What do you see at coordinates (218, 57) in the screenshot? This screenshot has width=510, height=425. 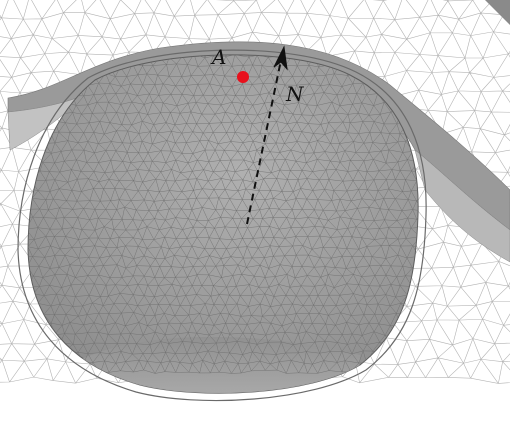 I see `point-a-label: A` at bounding box center [218, 57].